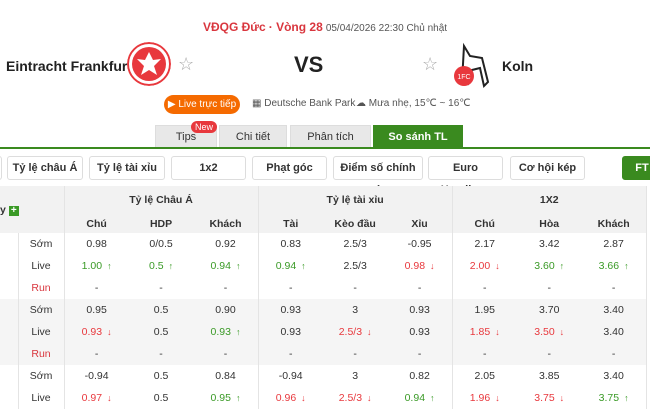  I want to click on home-team-name: Eintracht Frankfurt, so click(69, 66).